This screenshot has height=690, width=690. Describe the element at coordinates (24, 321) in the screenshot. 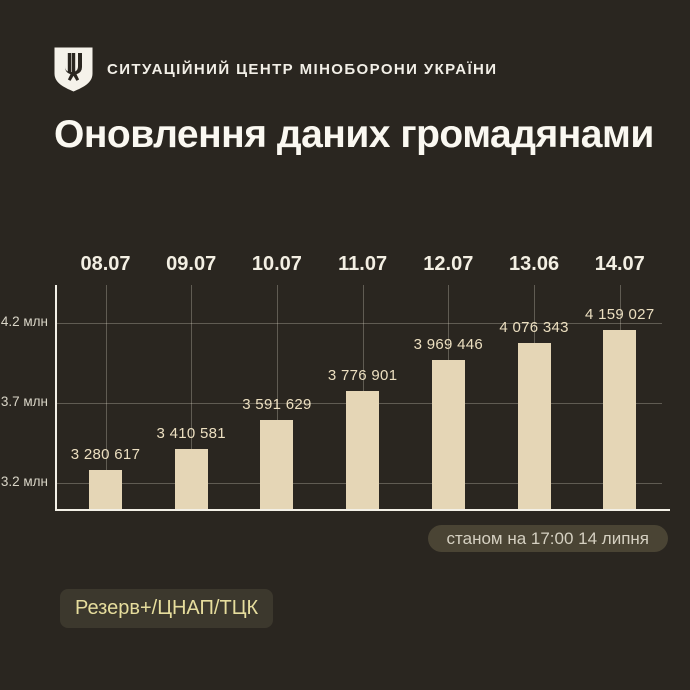

I see `y-axis-tick-label: 4.2 млн` at that location.